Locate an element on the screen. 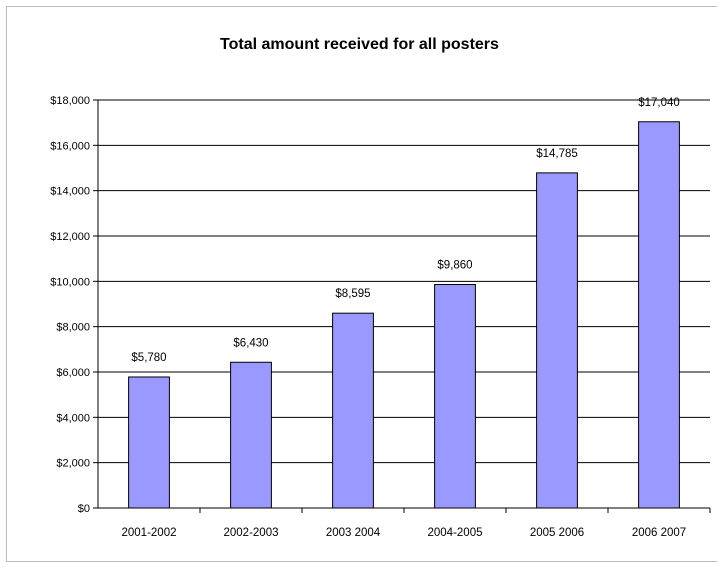  y-tick-label: $2,000 is located at coordinates (73, 464).